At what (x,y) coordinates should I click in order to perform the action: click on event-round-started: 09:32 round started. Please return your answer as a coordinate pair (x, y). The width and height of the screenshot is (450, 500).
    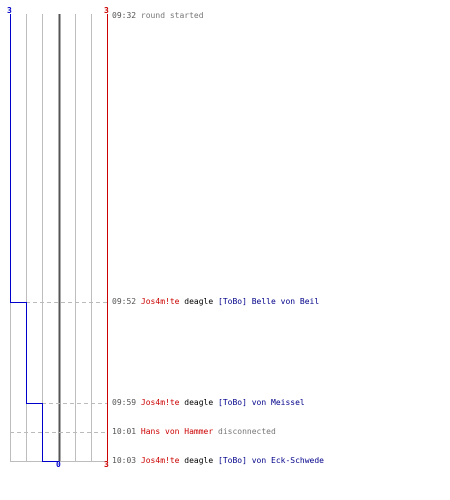
    Looking at the image, I should click on (158, 16).